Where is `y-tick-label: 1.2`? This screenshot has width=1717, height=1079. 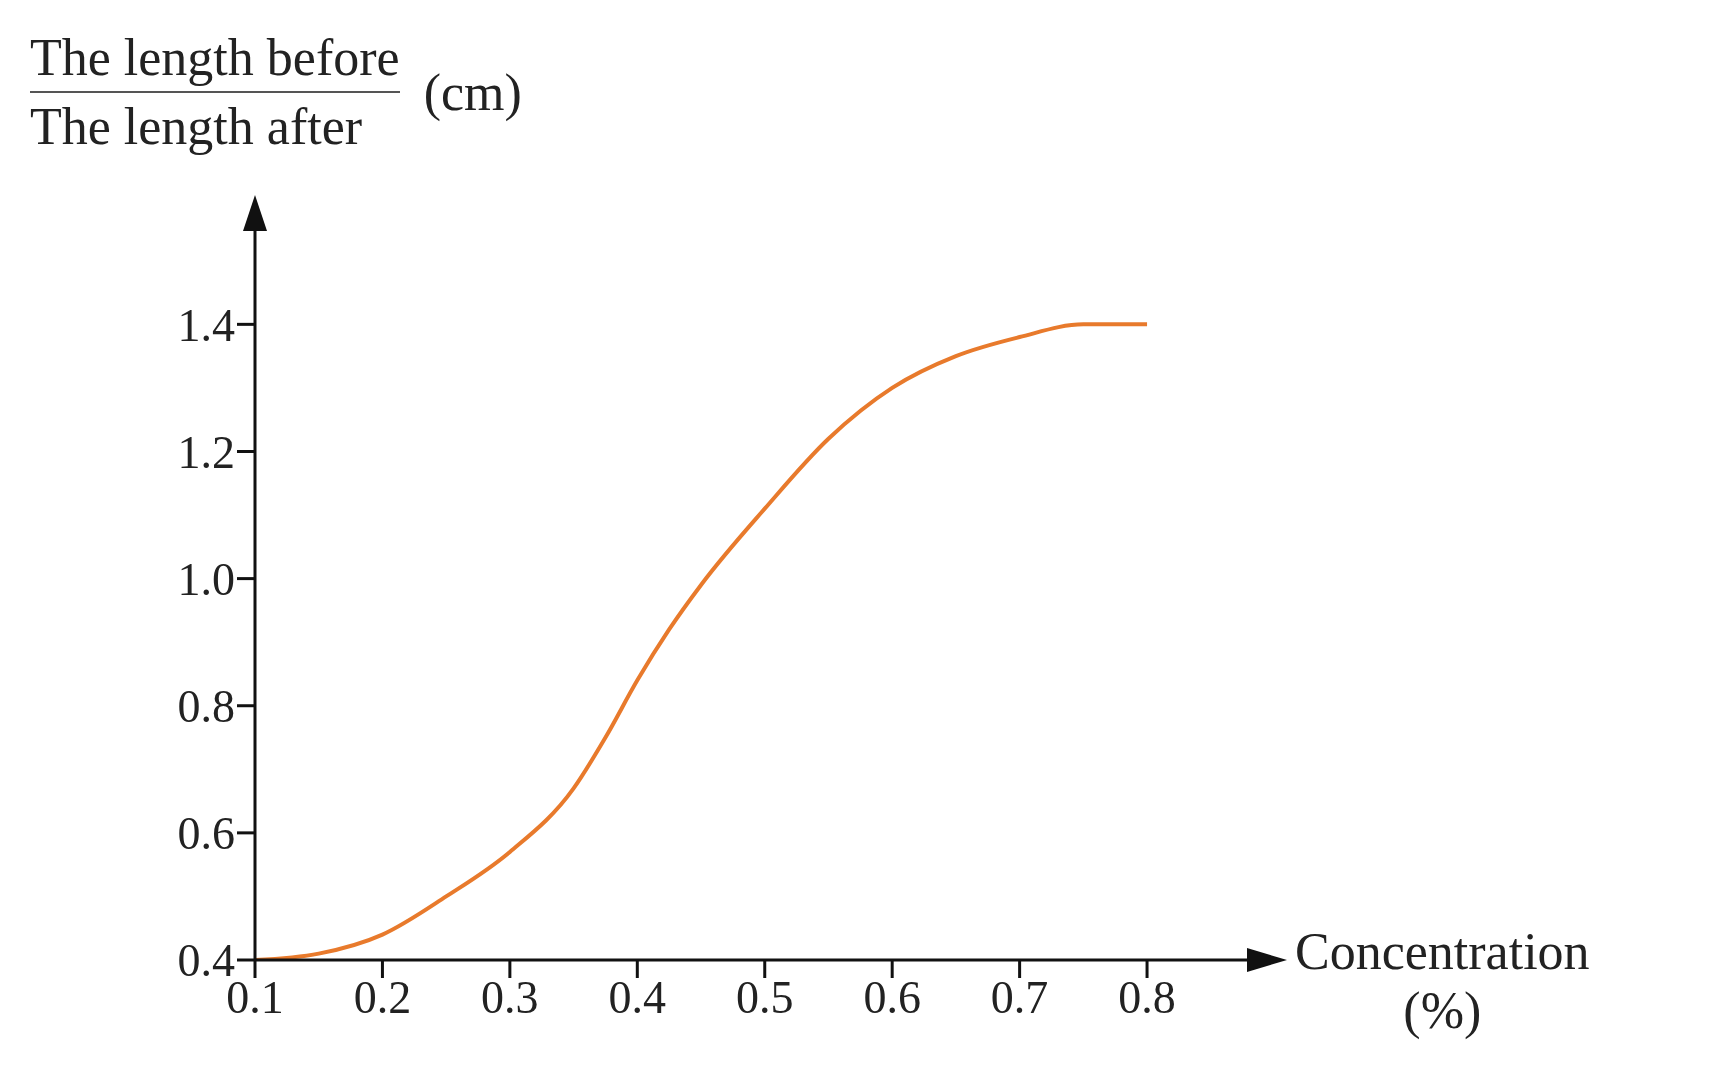
y-tick-label: 1.2 is located at coordinates (206, 452).